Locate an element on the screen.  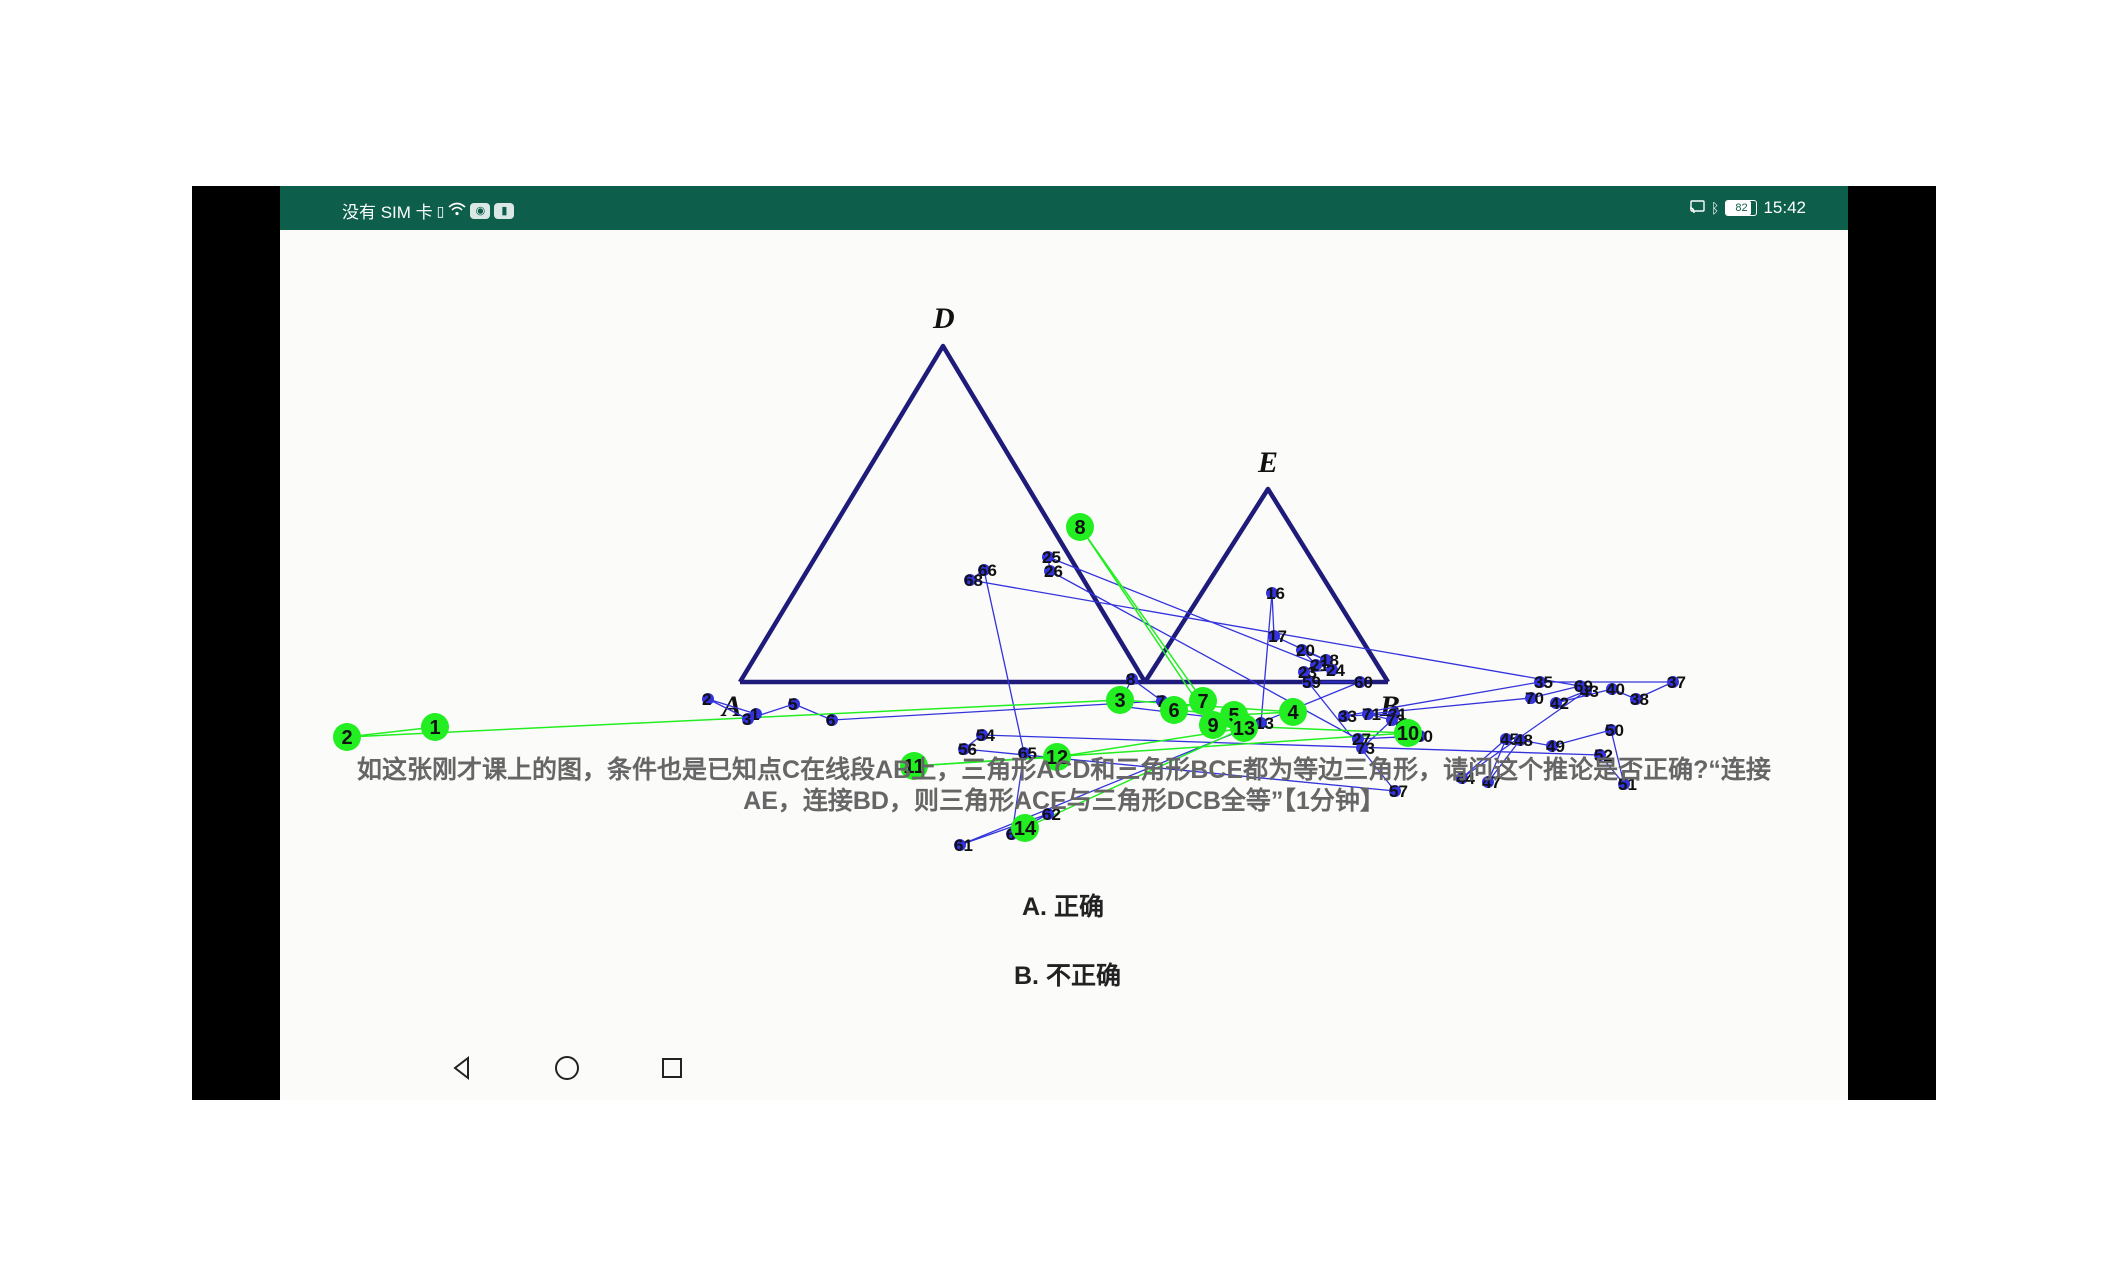
saccade-label: 44 is located at coordinates (1465, 778).